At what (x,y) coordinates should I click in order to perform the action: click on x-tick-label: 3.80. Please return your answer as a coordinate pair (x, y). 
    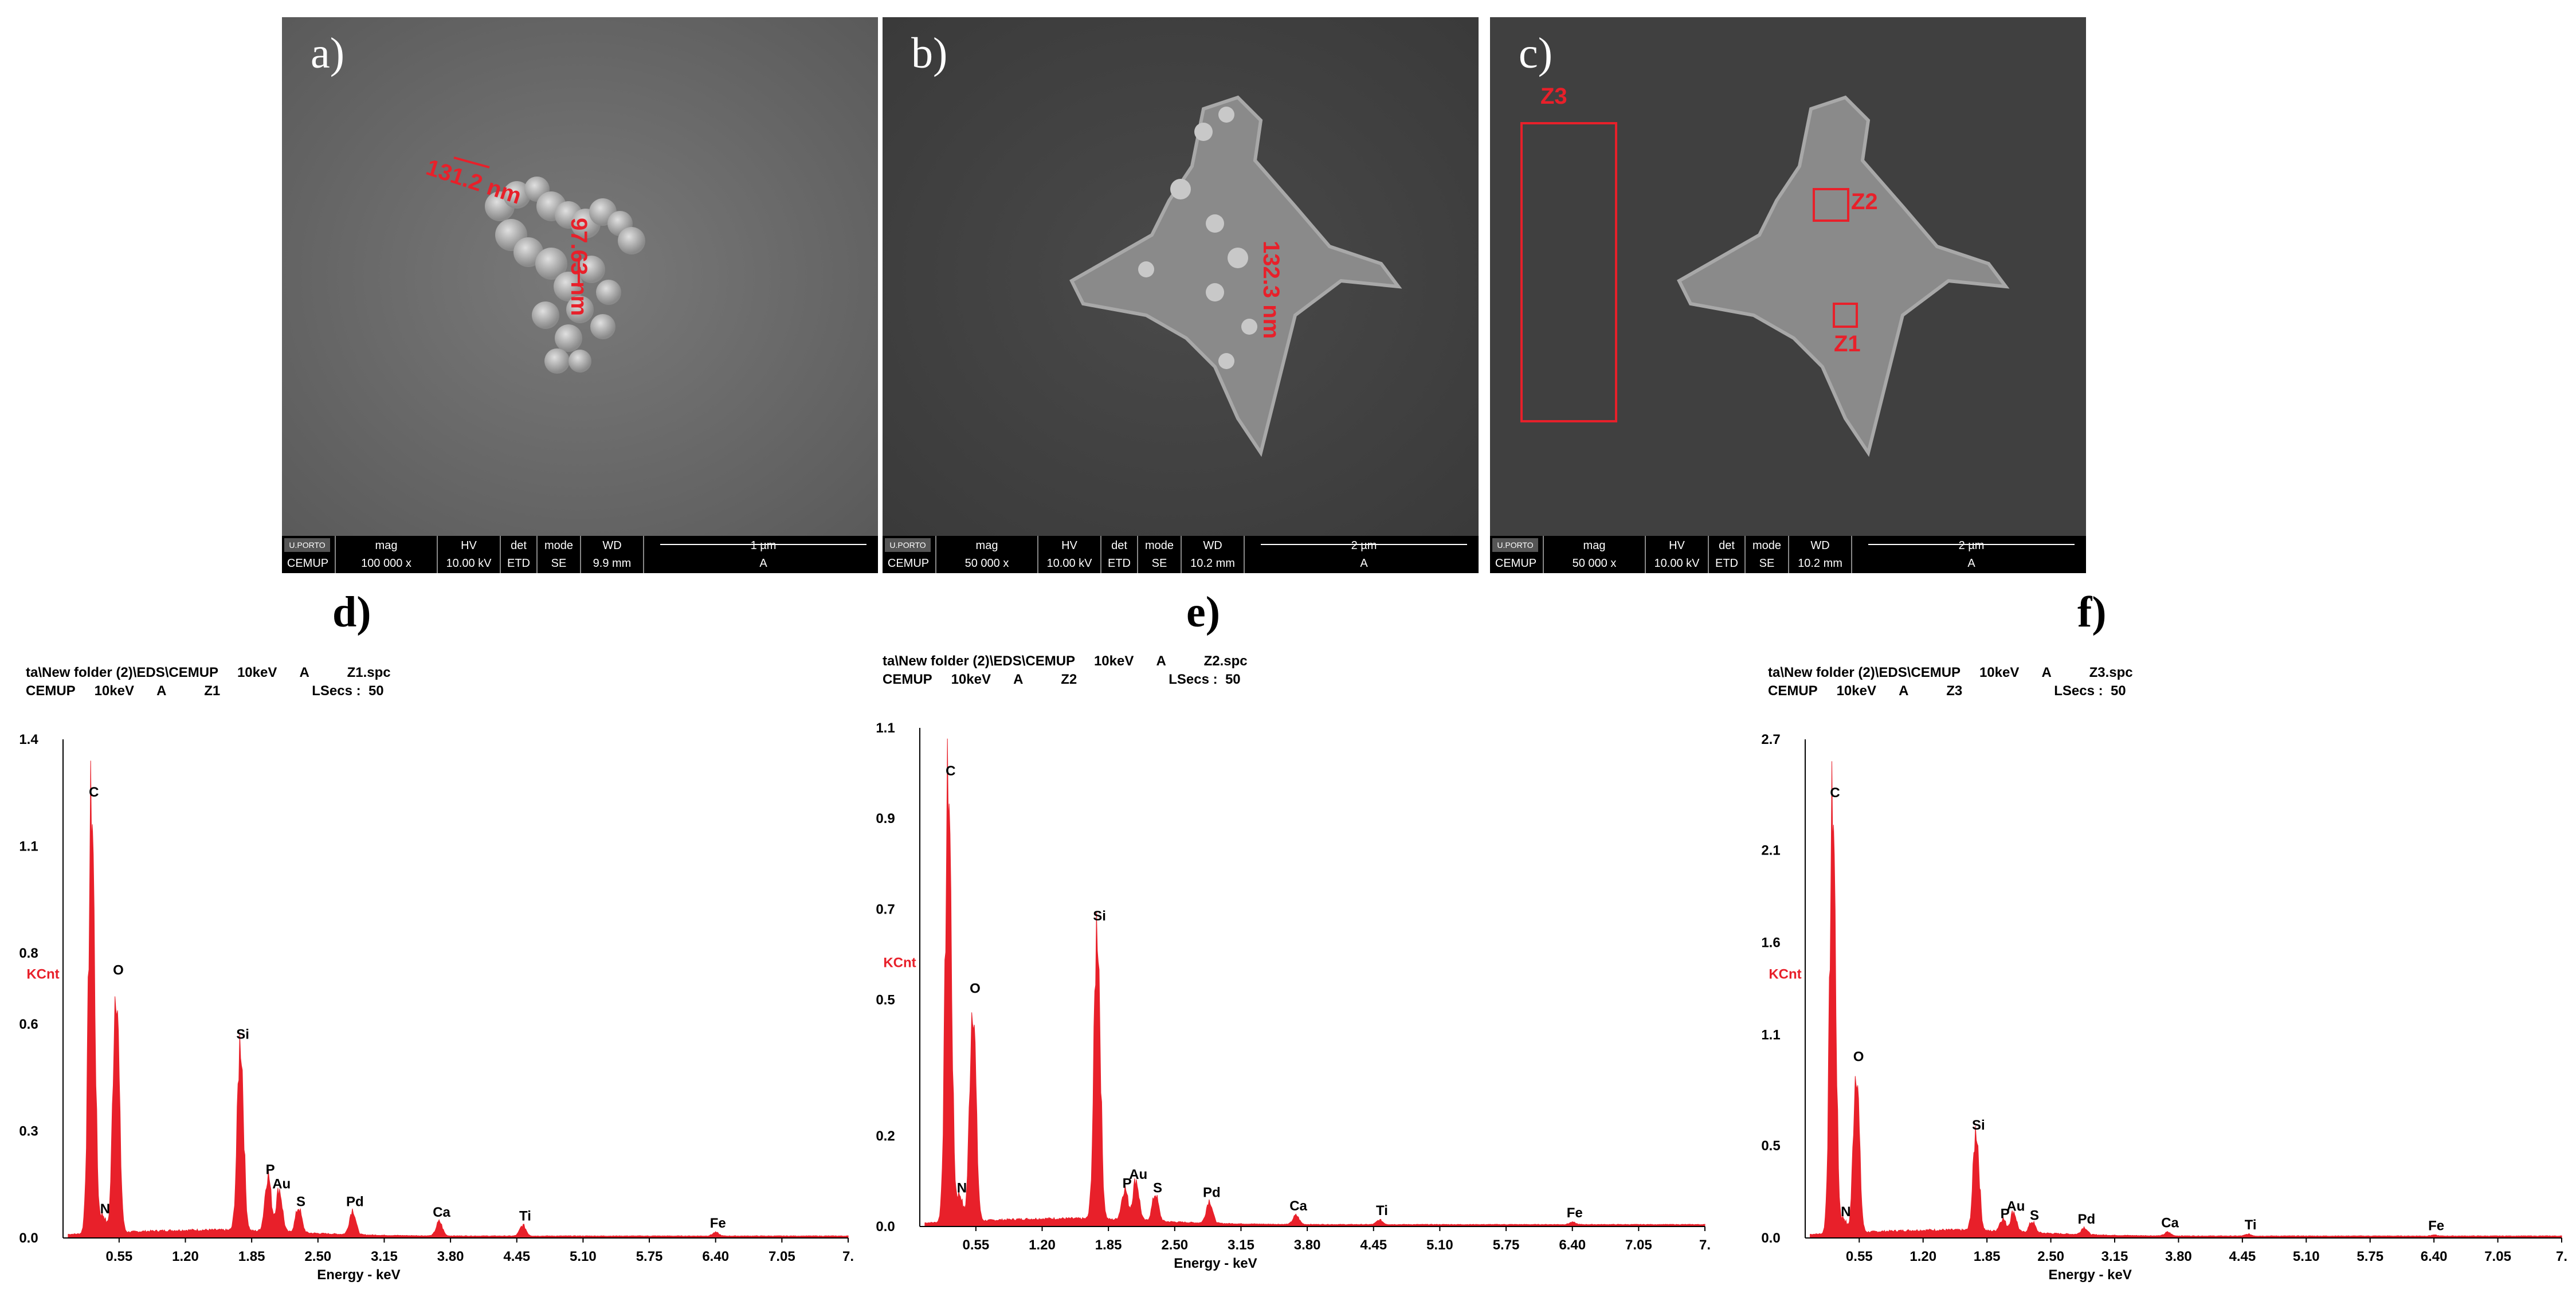
    Looking at the image, I should click on (1307, 1245).